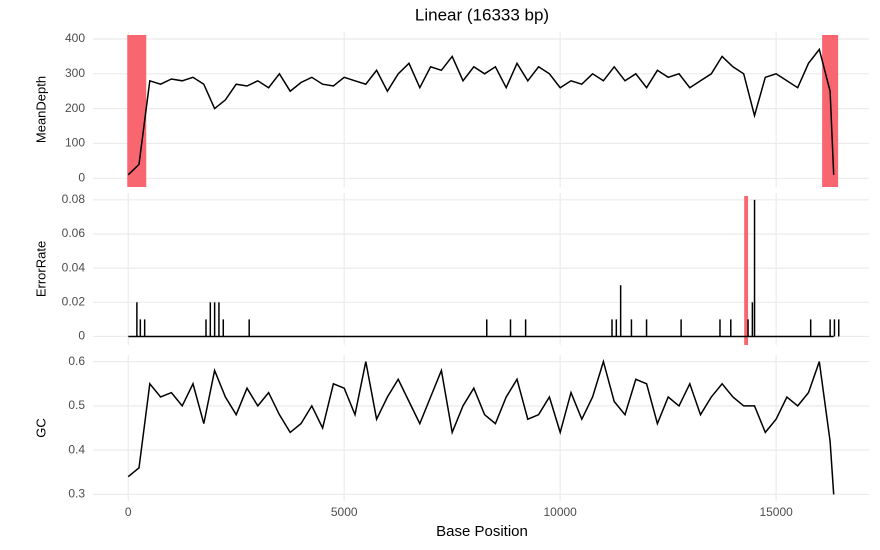 The image size is (880, 550). What do you see at coordinates (74, 301) in the screenshot?
I see `y-tick-label: 0.02` at bounding box center [74, 301].